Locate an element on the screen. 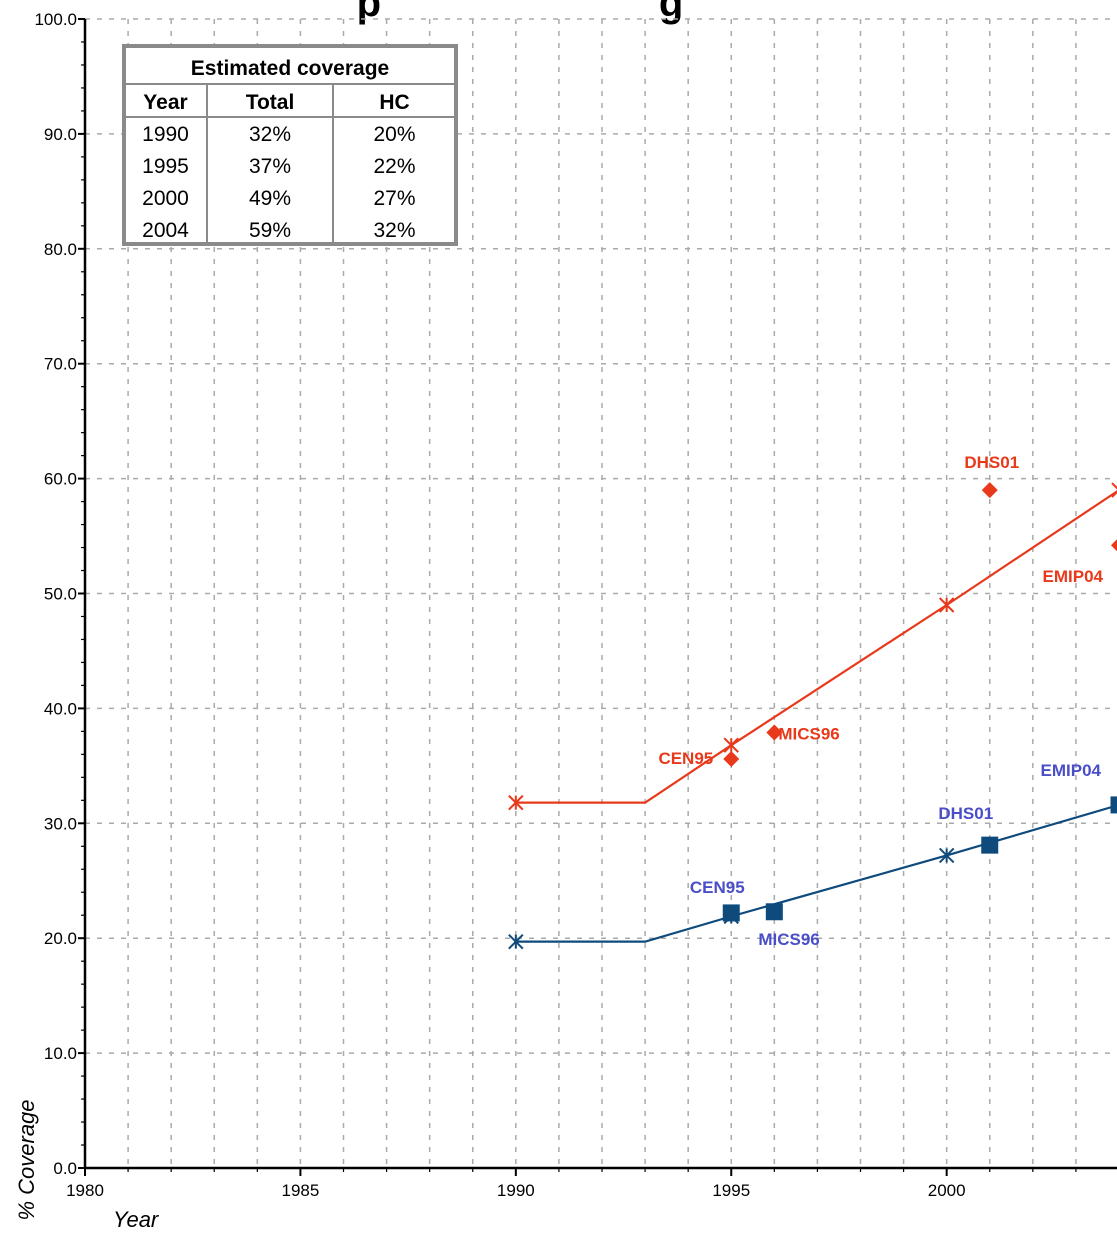  y-tick-label: 50.0 is located at coordinates (60, 594).